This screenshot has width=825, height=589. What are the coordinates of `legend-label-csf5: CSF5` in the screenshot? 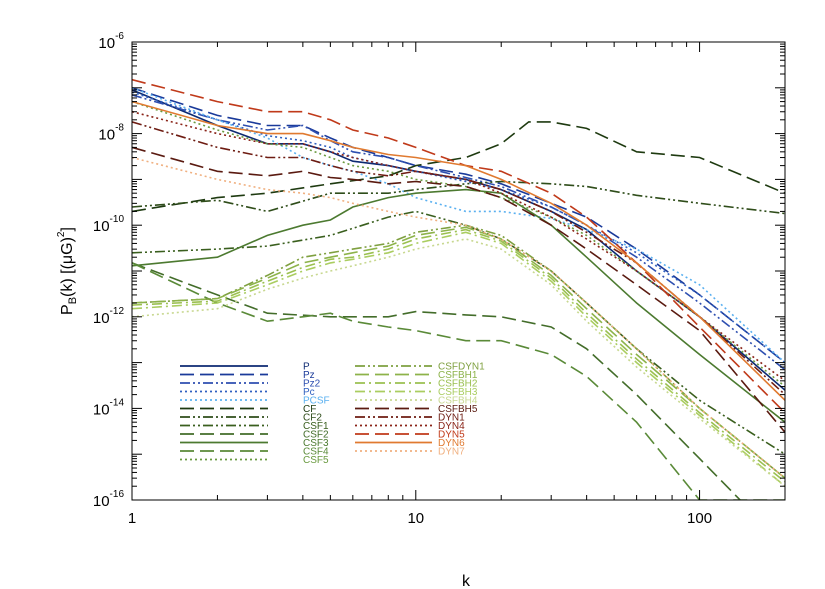 It's located at (316, 460).